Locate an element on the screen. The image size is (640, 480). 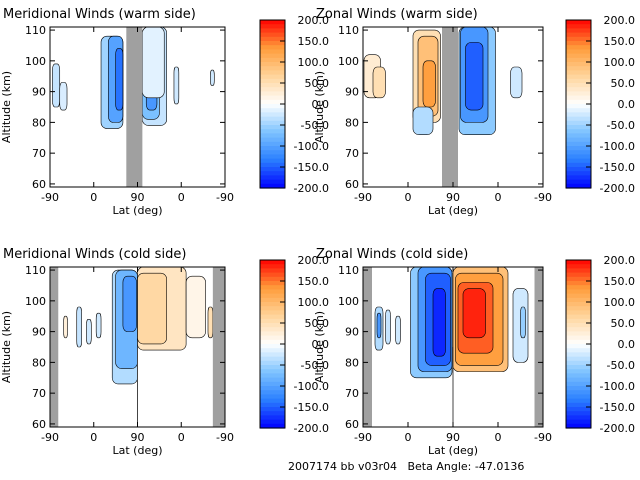
y-tick-label: 100 is located at coordinates (348, 301).